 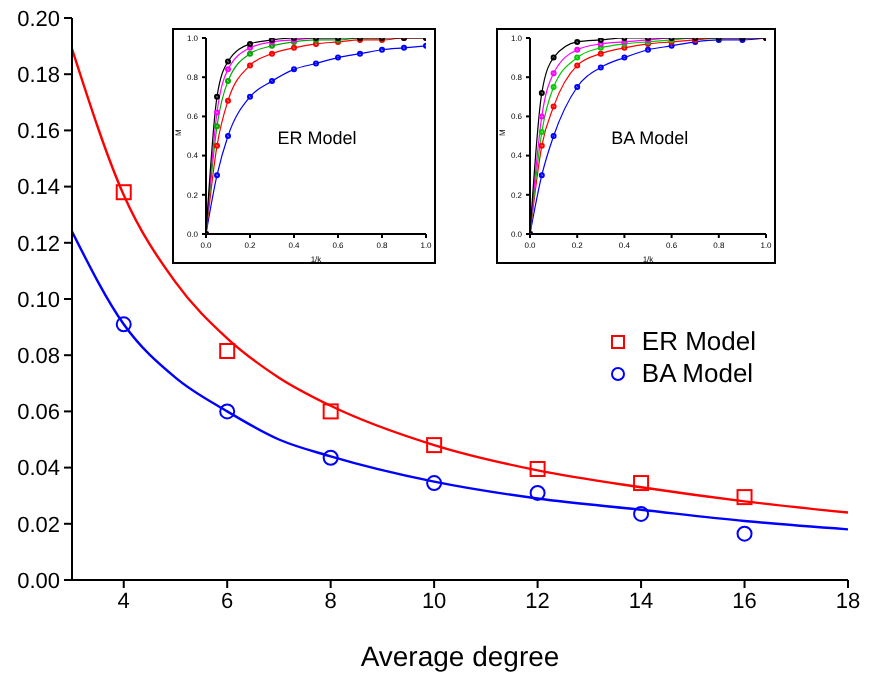 What do you see at coordinates (38, 469) in the screenshot?
I see `y-tick-label: 0.04` at bounding box center [38, 469].